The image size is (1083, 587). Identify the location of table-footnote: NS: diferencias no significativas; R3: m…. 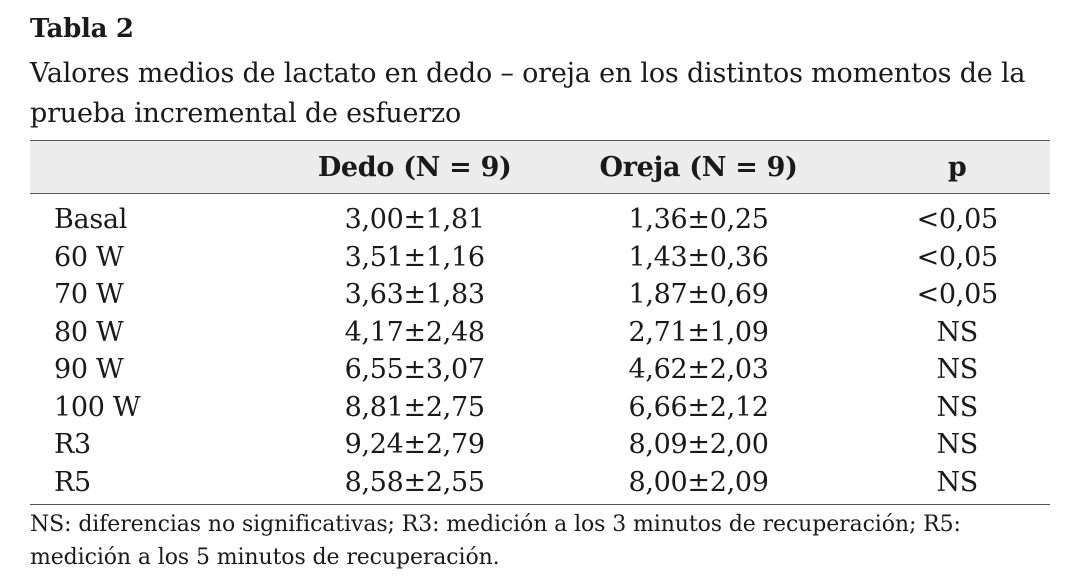
(495, 541).